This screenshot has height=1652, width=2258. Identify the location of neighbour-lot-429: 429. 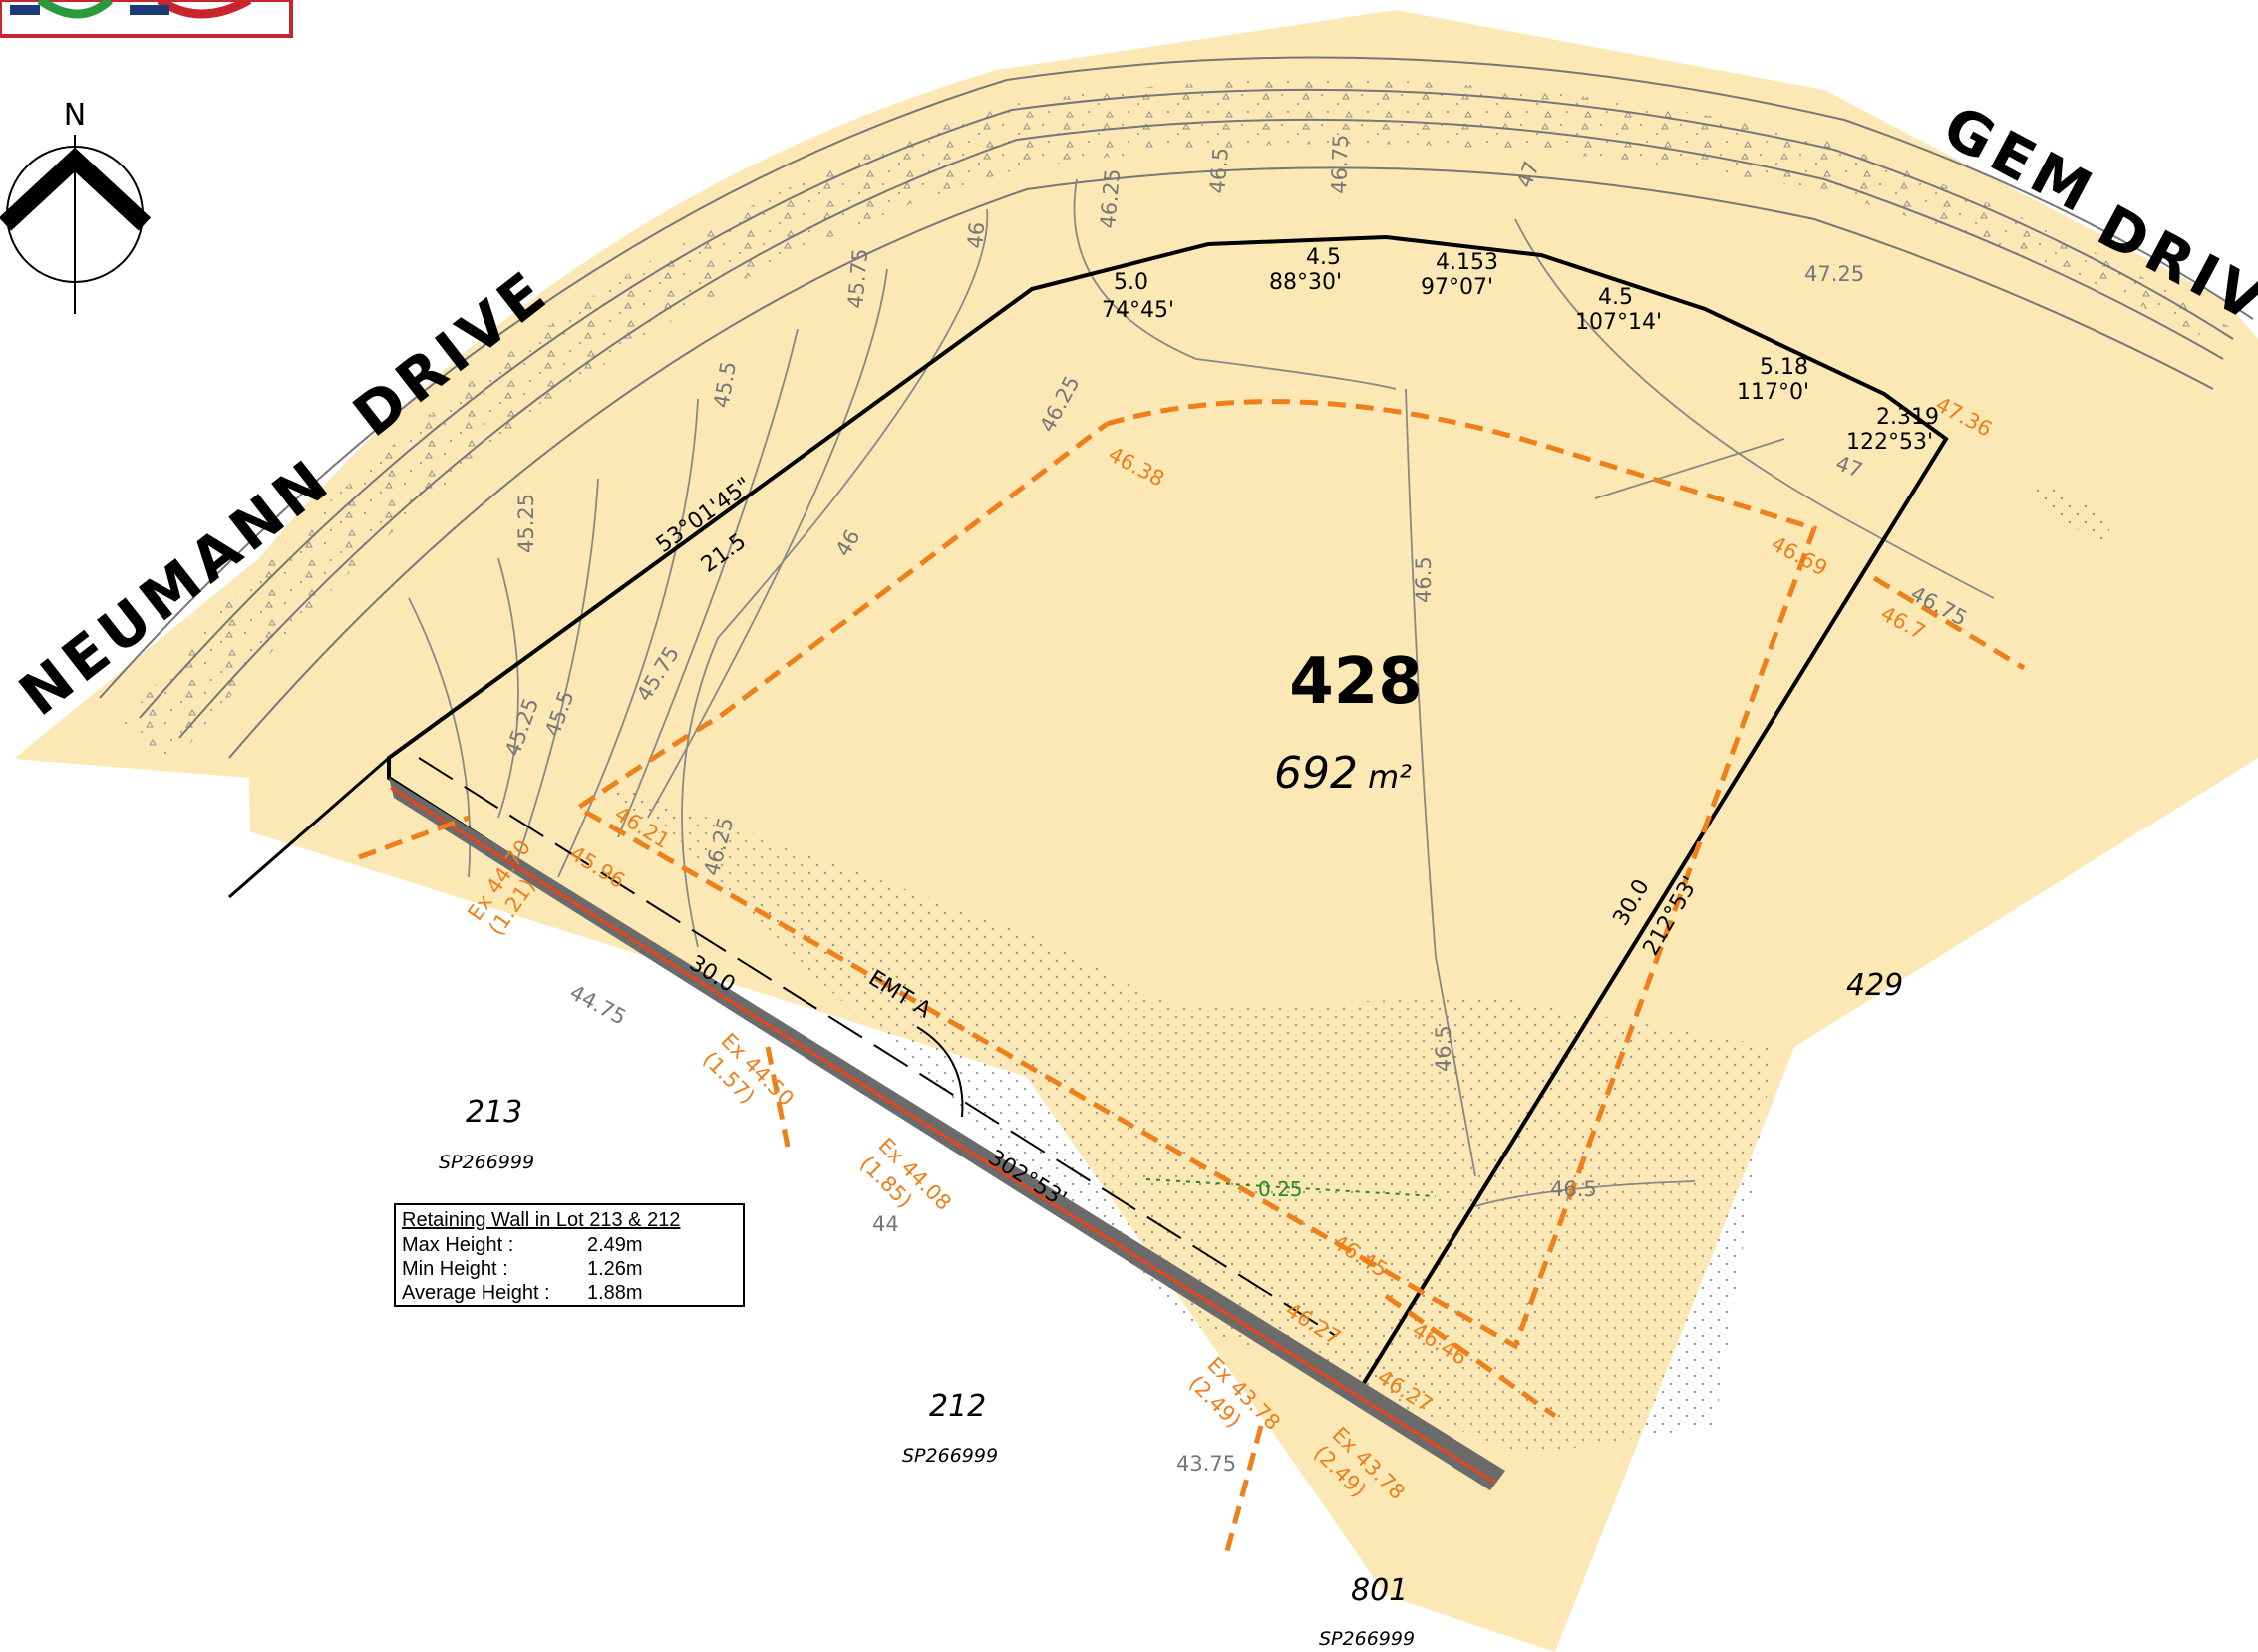
(1874, 985).